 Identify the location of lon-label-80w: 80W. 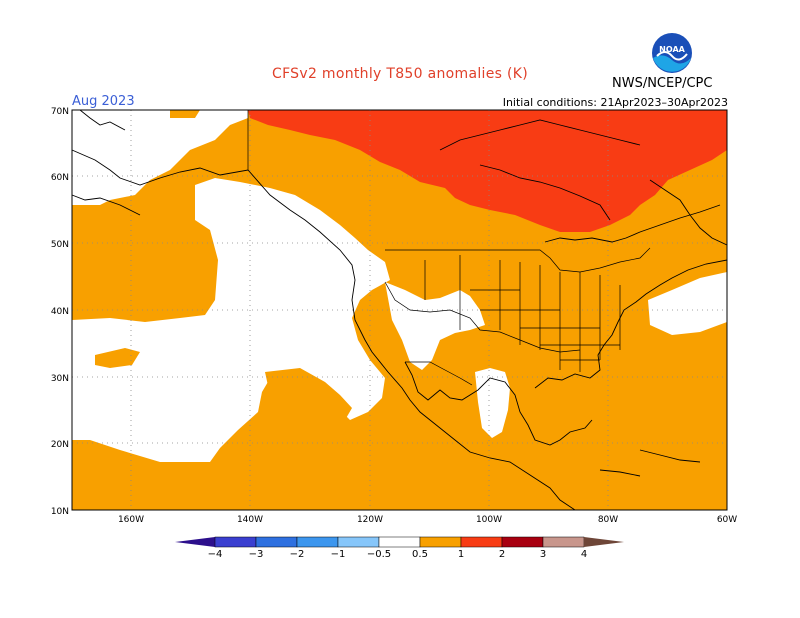
(608, 520).